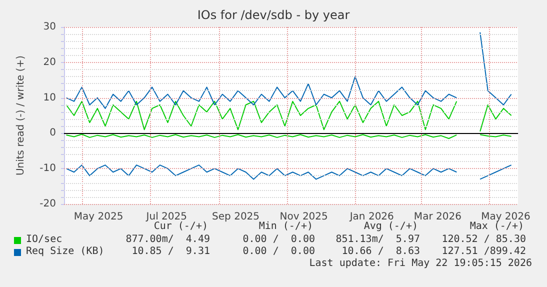 This screenshot has width=547, height=287. Describe the element at coordinates (53, 133) in the screenshot. I see `y-tick-label: 0` at that location.